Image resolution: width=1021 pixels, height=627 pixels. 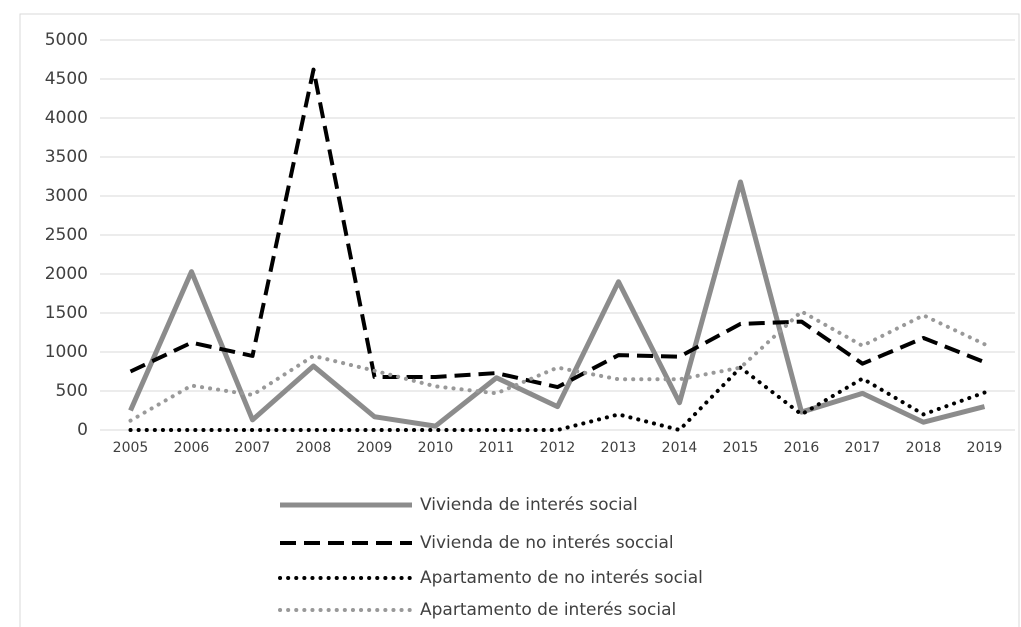 I want to click on y-tick-label: 4000, so click(x=66, y=118).